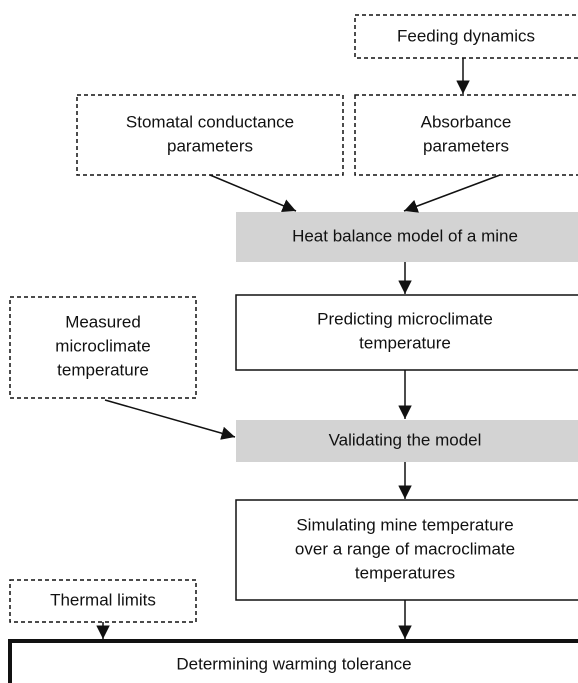 The height and width of the screenshot is (683, 578). I want to click on box-determining, so click(293, 661).